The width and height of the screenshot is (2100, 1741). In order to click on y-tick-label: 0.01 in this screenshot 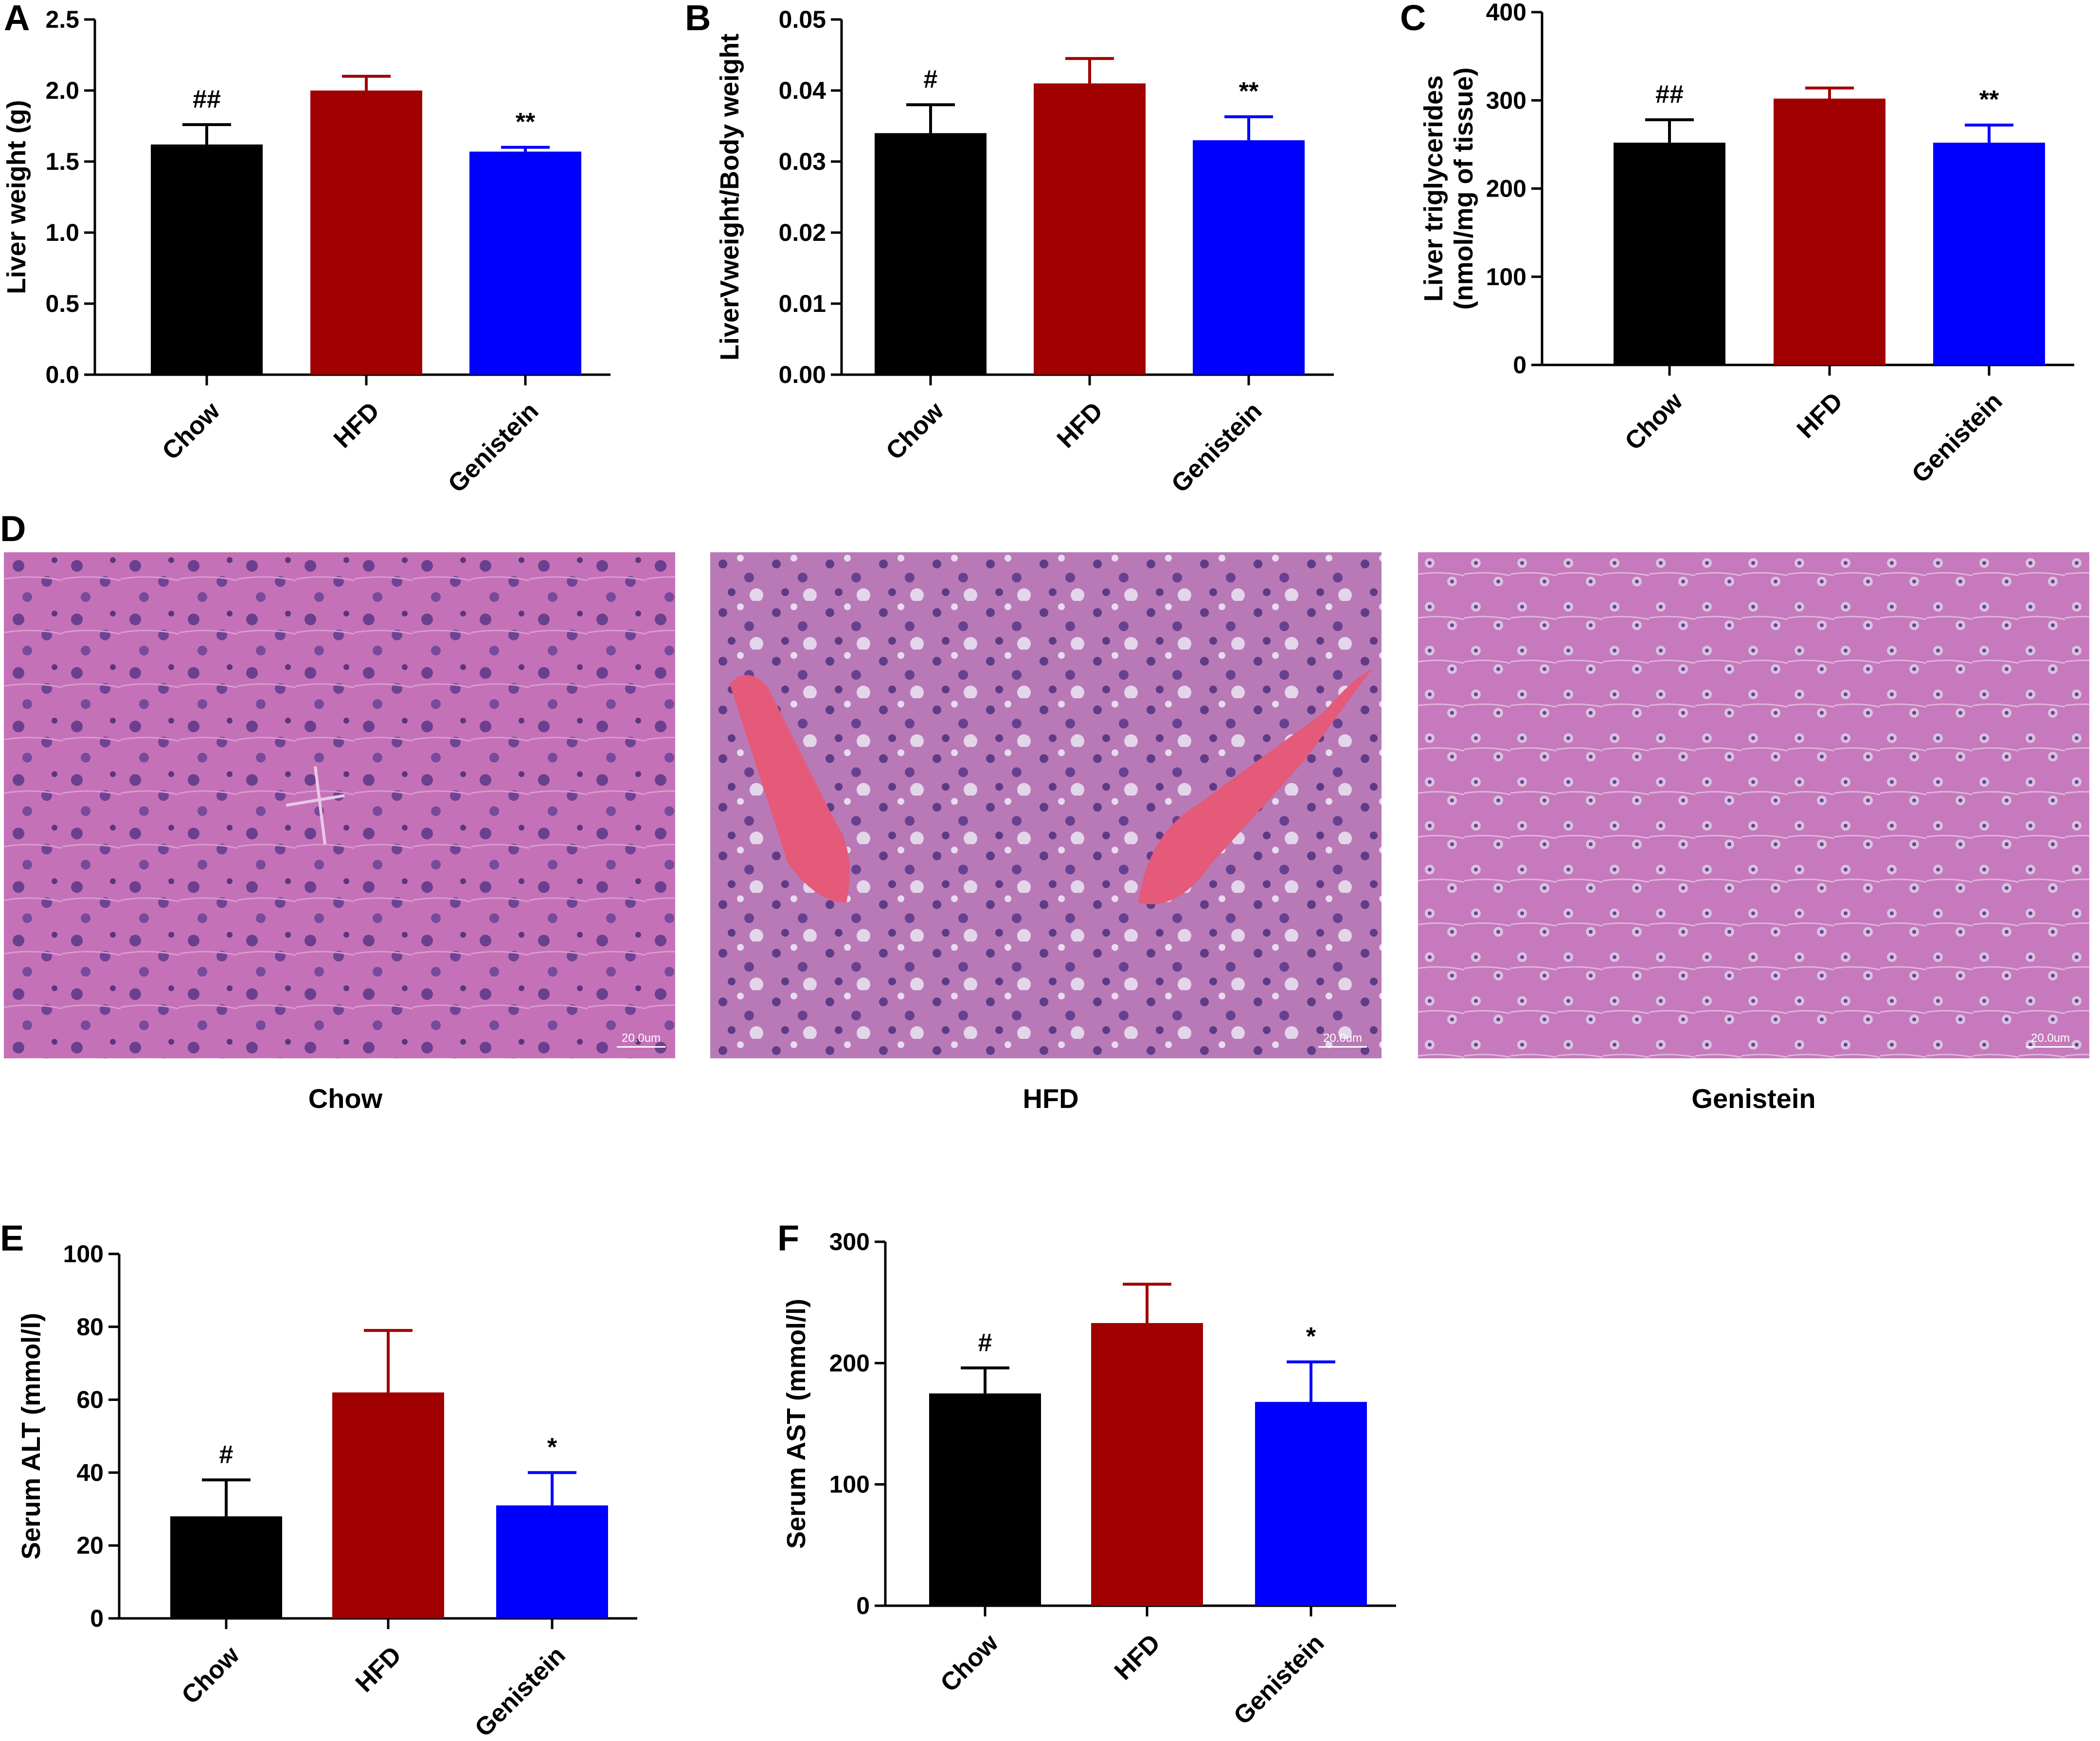, I will do `click(802, 303)`.